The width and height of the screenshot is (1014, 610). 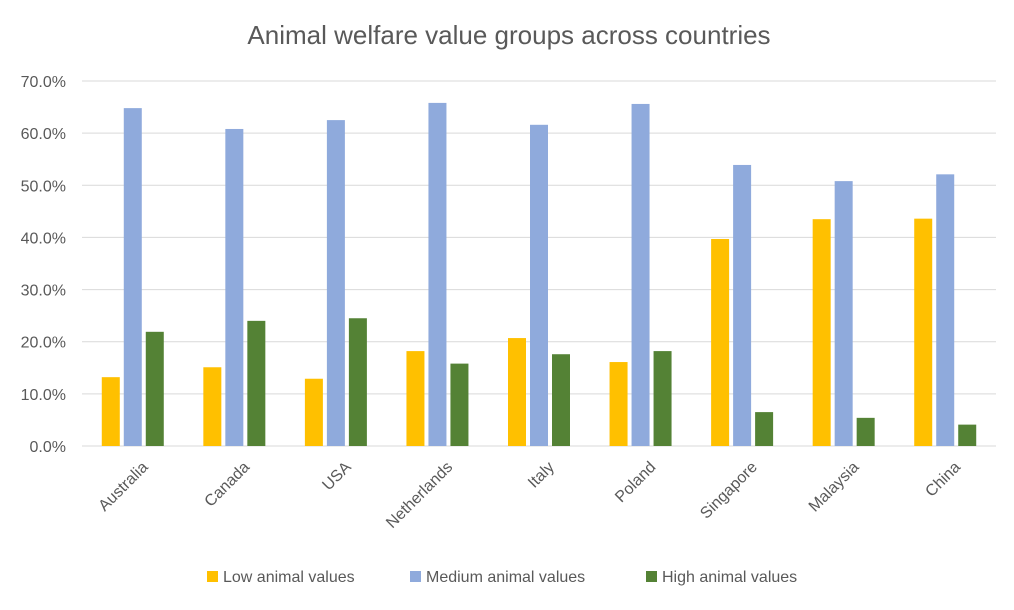 What do you see at coordinates (943, 480) in the screenshot?
I see `x-category-label: China` at bounding box center [943, 480].